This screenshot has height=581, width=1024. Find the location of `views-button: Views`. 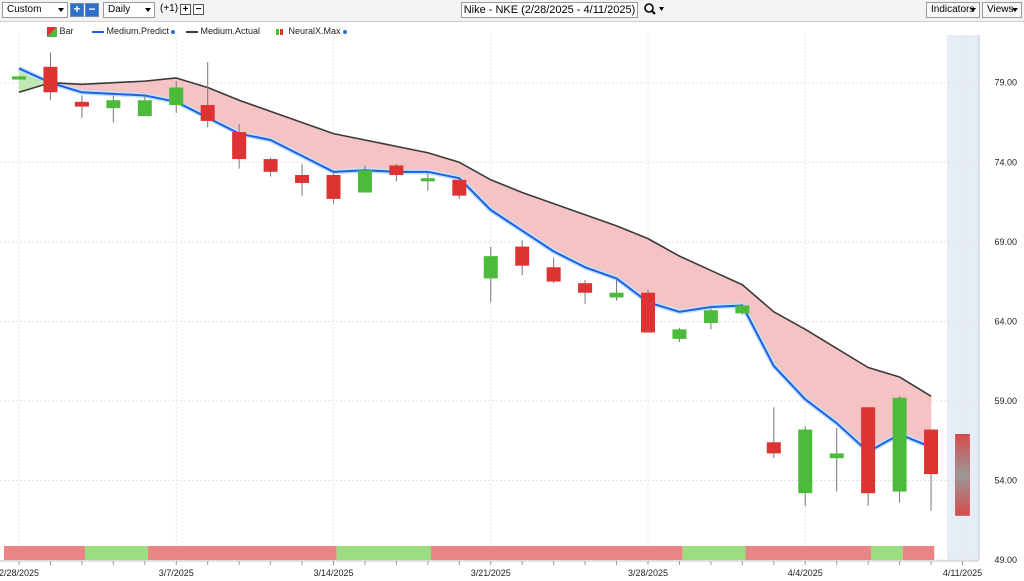

views-button: Views is located at coordinates (1002, 10).